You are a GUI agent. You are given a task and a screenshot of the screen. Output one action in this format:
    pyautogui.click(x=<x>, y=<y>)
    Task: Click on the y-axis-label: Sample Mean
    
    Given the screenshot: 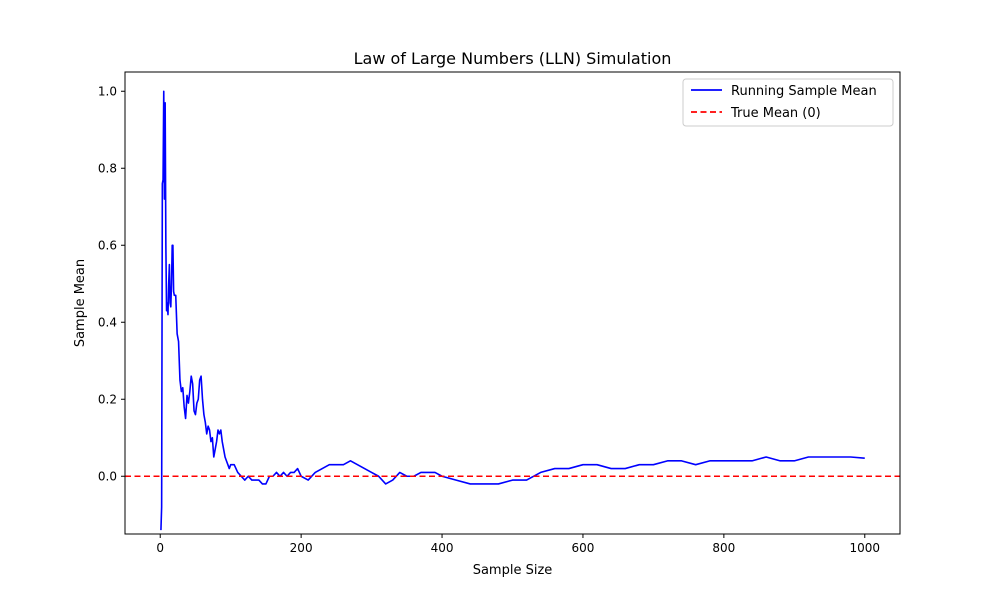 What is the action you would take?
    pyautogui.click(x=80, y=303)
    